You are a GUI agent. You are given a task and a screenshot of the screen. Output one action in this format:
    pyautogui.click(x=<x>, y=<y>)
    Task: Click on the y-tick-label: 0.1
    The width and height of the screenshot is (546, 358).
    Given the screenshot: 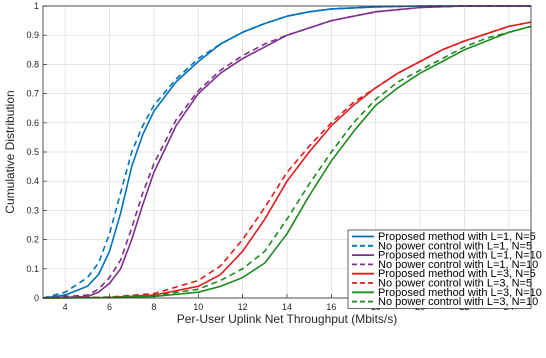 What is the action you would take?
    pyautogui.click(x=32, y=269)
    